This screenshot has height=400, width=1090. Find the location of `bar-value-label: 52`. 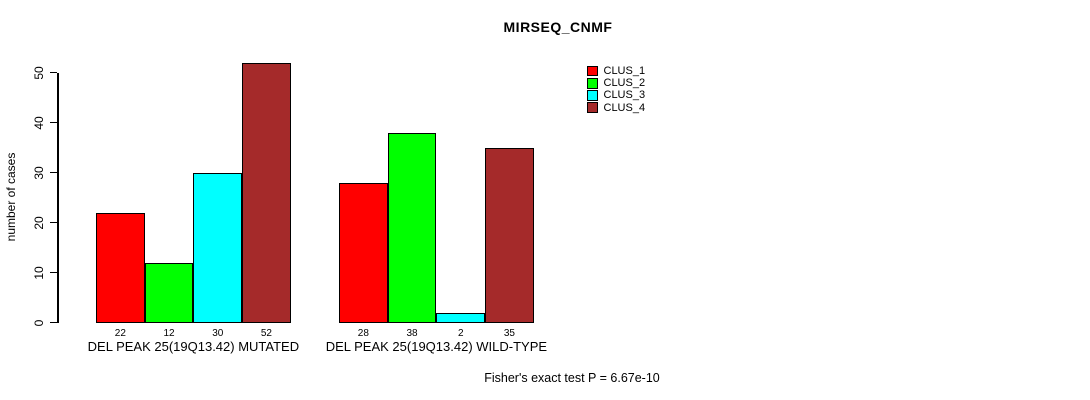

bar-value-label: 52 is located at coordinates (266, 333).